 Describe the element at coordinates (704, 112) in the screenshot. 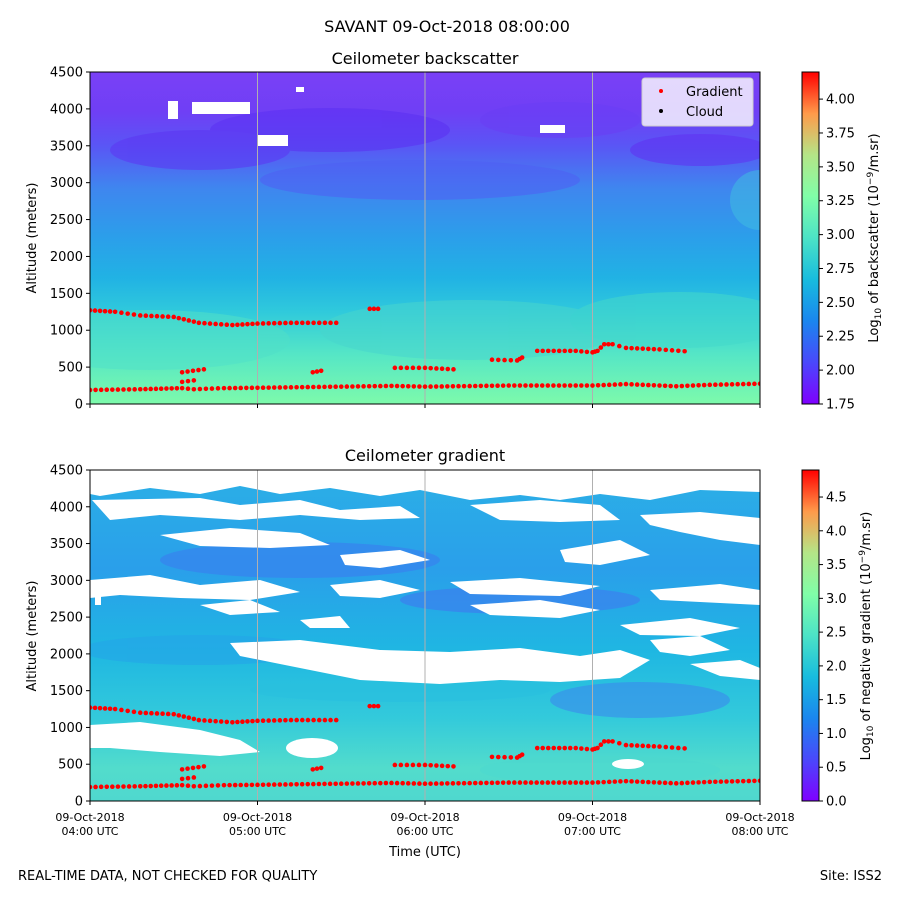

I see `legend-label-cloud: Cloud` at that location.